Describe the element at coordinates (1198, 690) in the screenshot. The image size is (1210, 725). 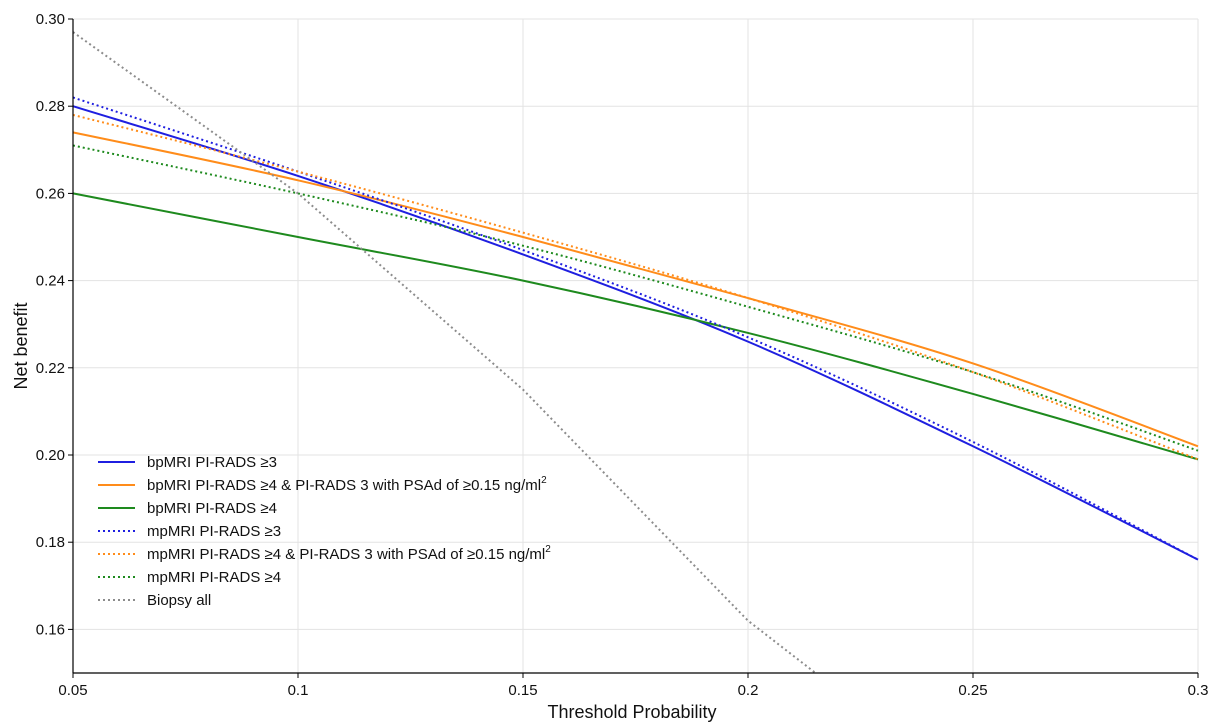
I see `x-tick-label: 0.3` at that location.